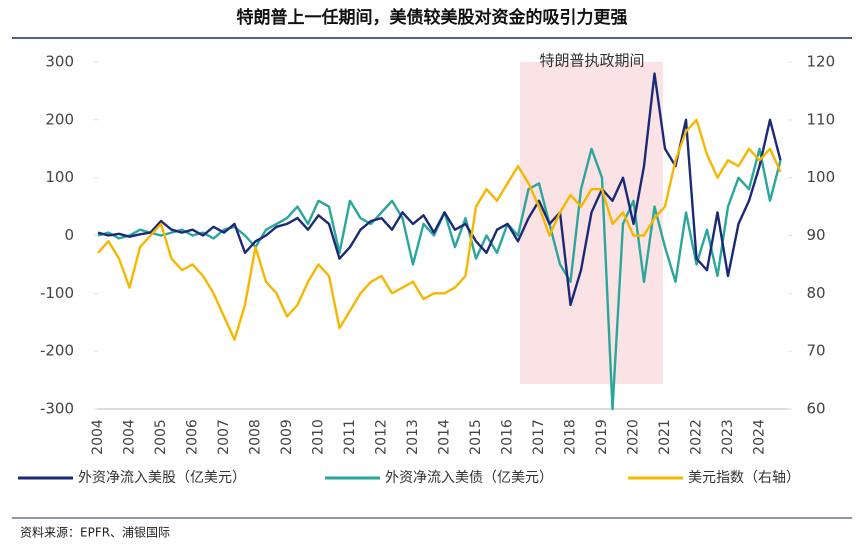  I want to click on x-tick-label: 2017, so click(539, 437).